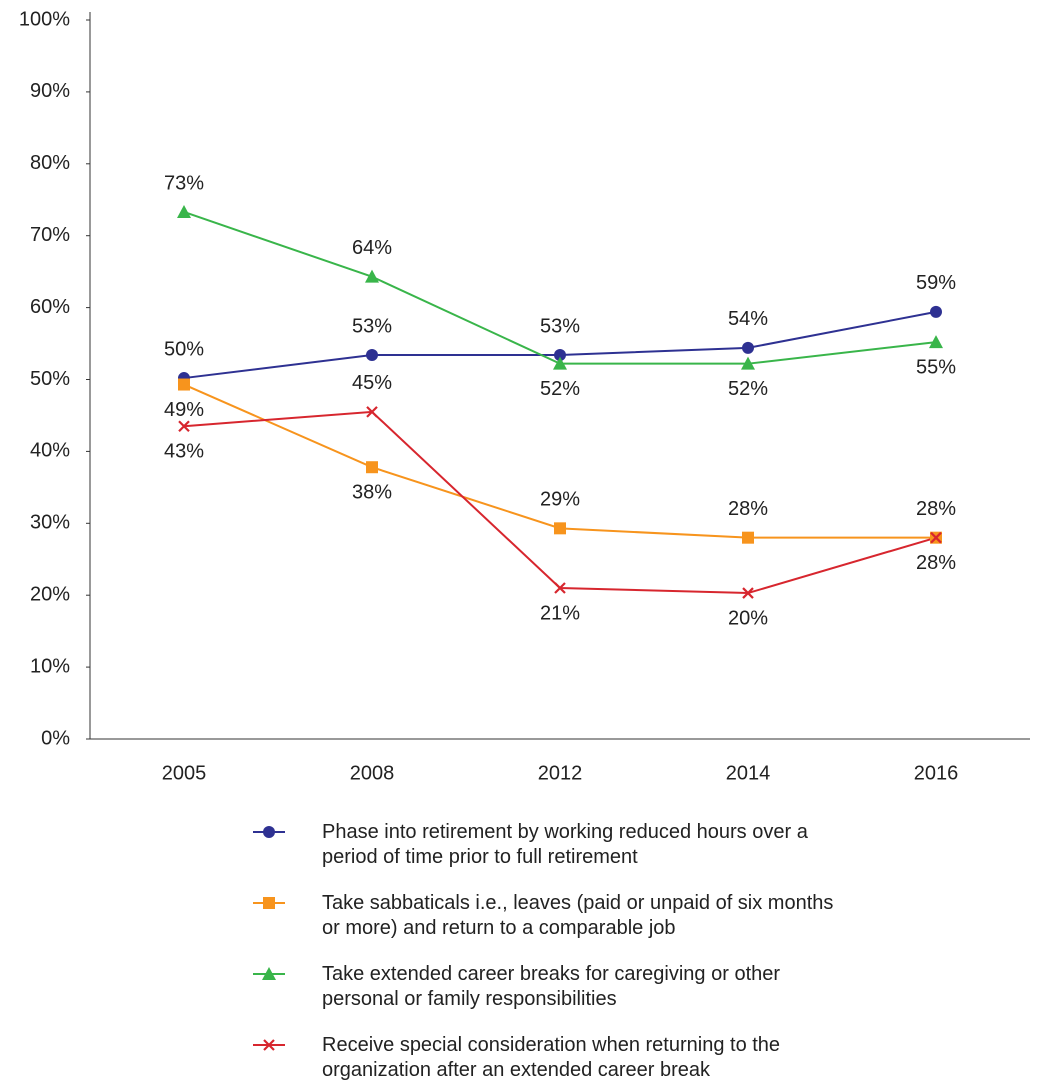 This screenshot has width=1042, height=1086. I want to click on y-tick-label: 30%, so click(50, 523).